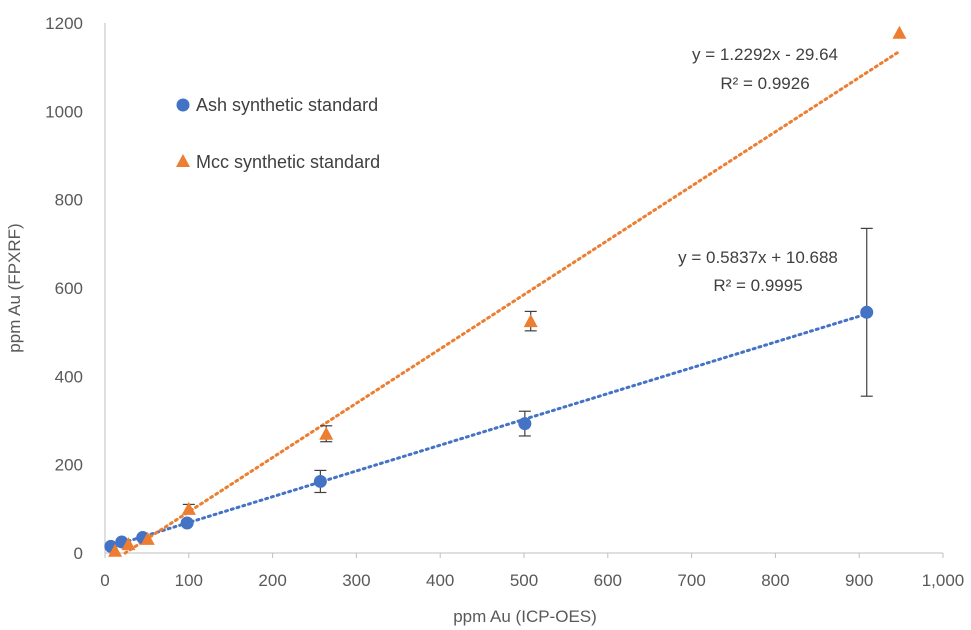 The width and height of the screenshot is (971, 630). What do you see at coordinates (524, 580) in the screenshot?
I see `x-tick-label: 500` at bounding box center [524, 580].